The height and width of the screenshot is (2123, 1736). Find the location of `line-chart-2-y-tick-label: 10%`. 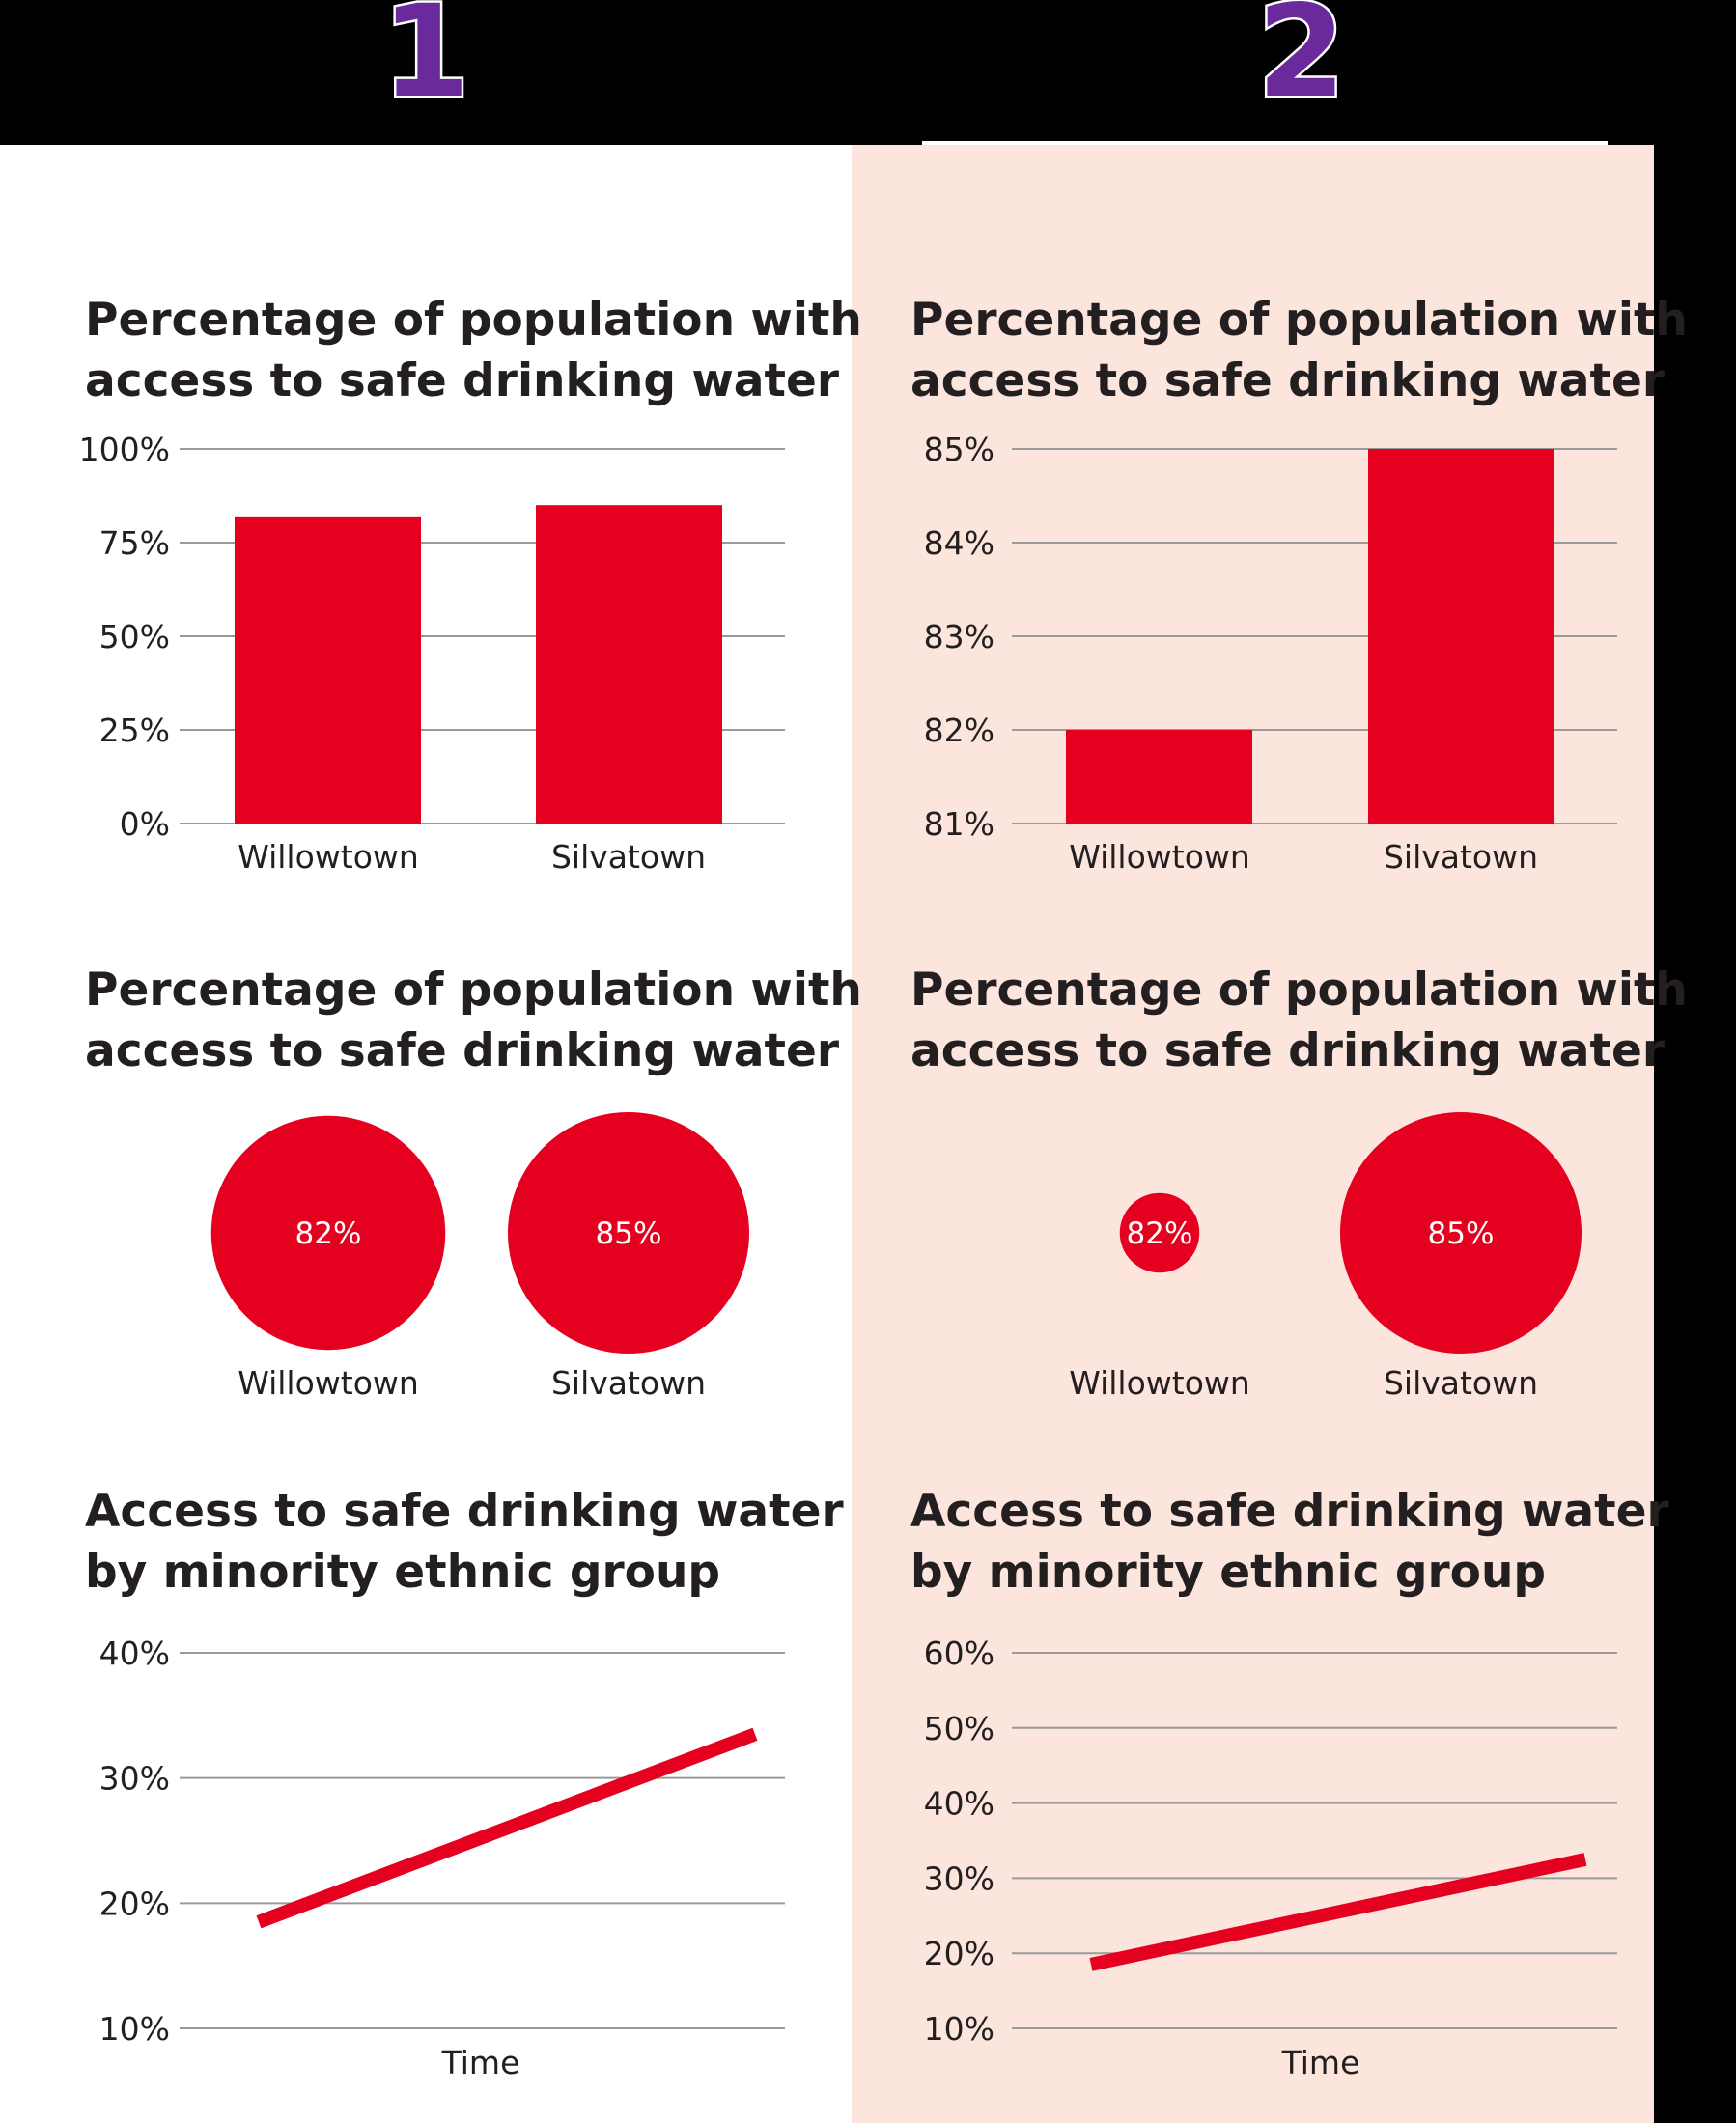

line-chart-2-y-tick-label: 10% is located at coordinates (959, 2029).